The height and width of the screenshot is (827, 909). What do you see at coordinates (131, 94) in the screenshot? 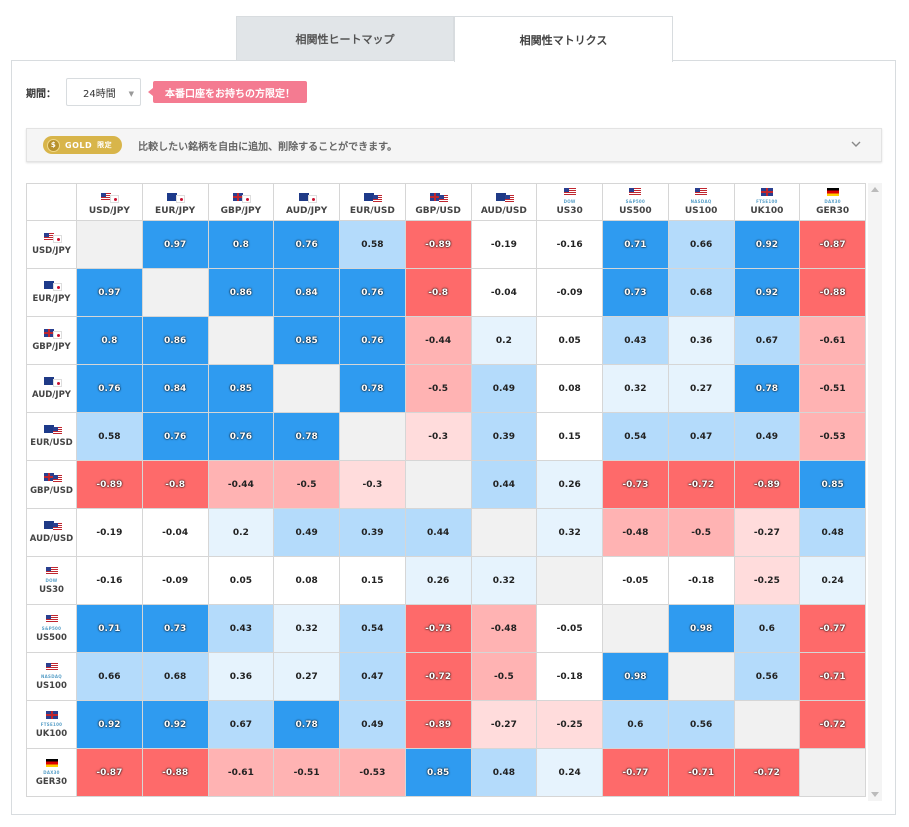
I see `chevron-down-icon: ▼` at bounding box center [131, 94].